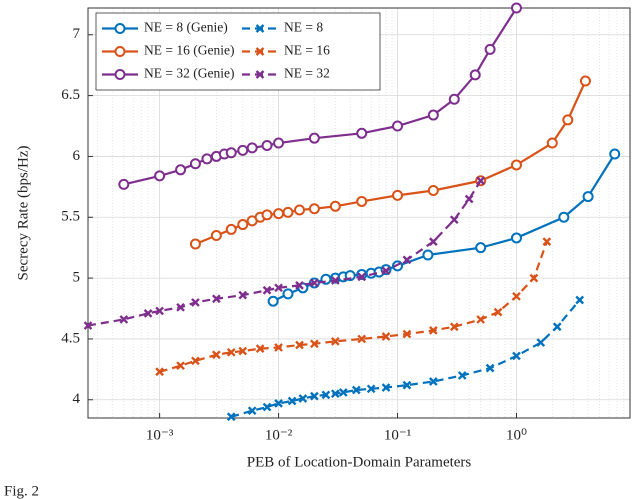  Describe the element at coordinates (189, 73) in the screenshot. I see `legend-label: NE = 32 (Genie)` at that location.